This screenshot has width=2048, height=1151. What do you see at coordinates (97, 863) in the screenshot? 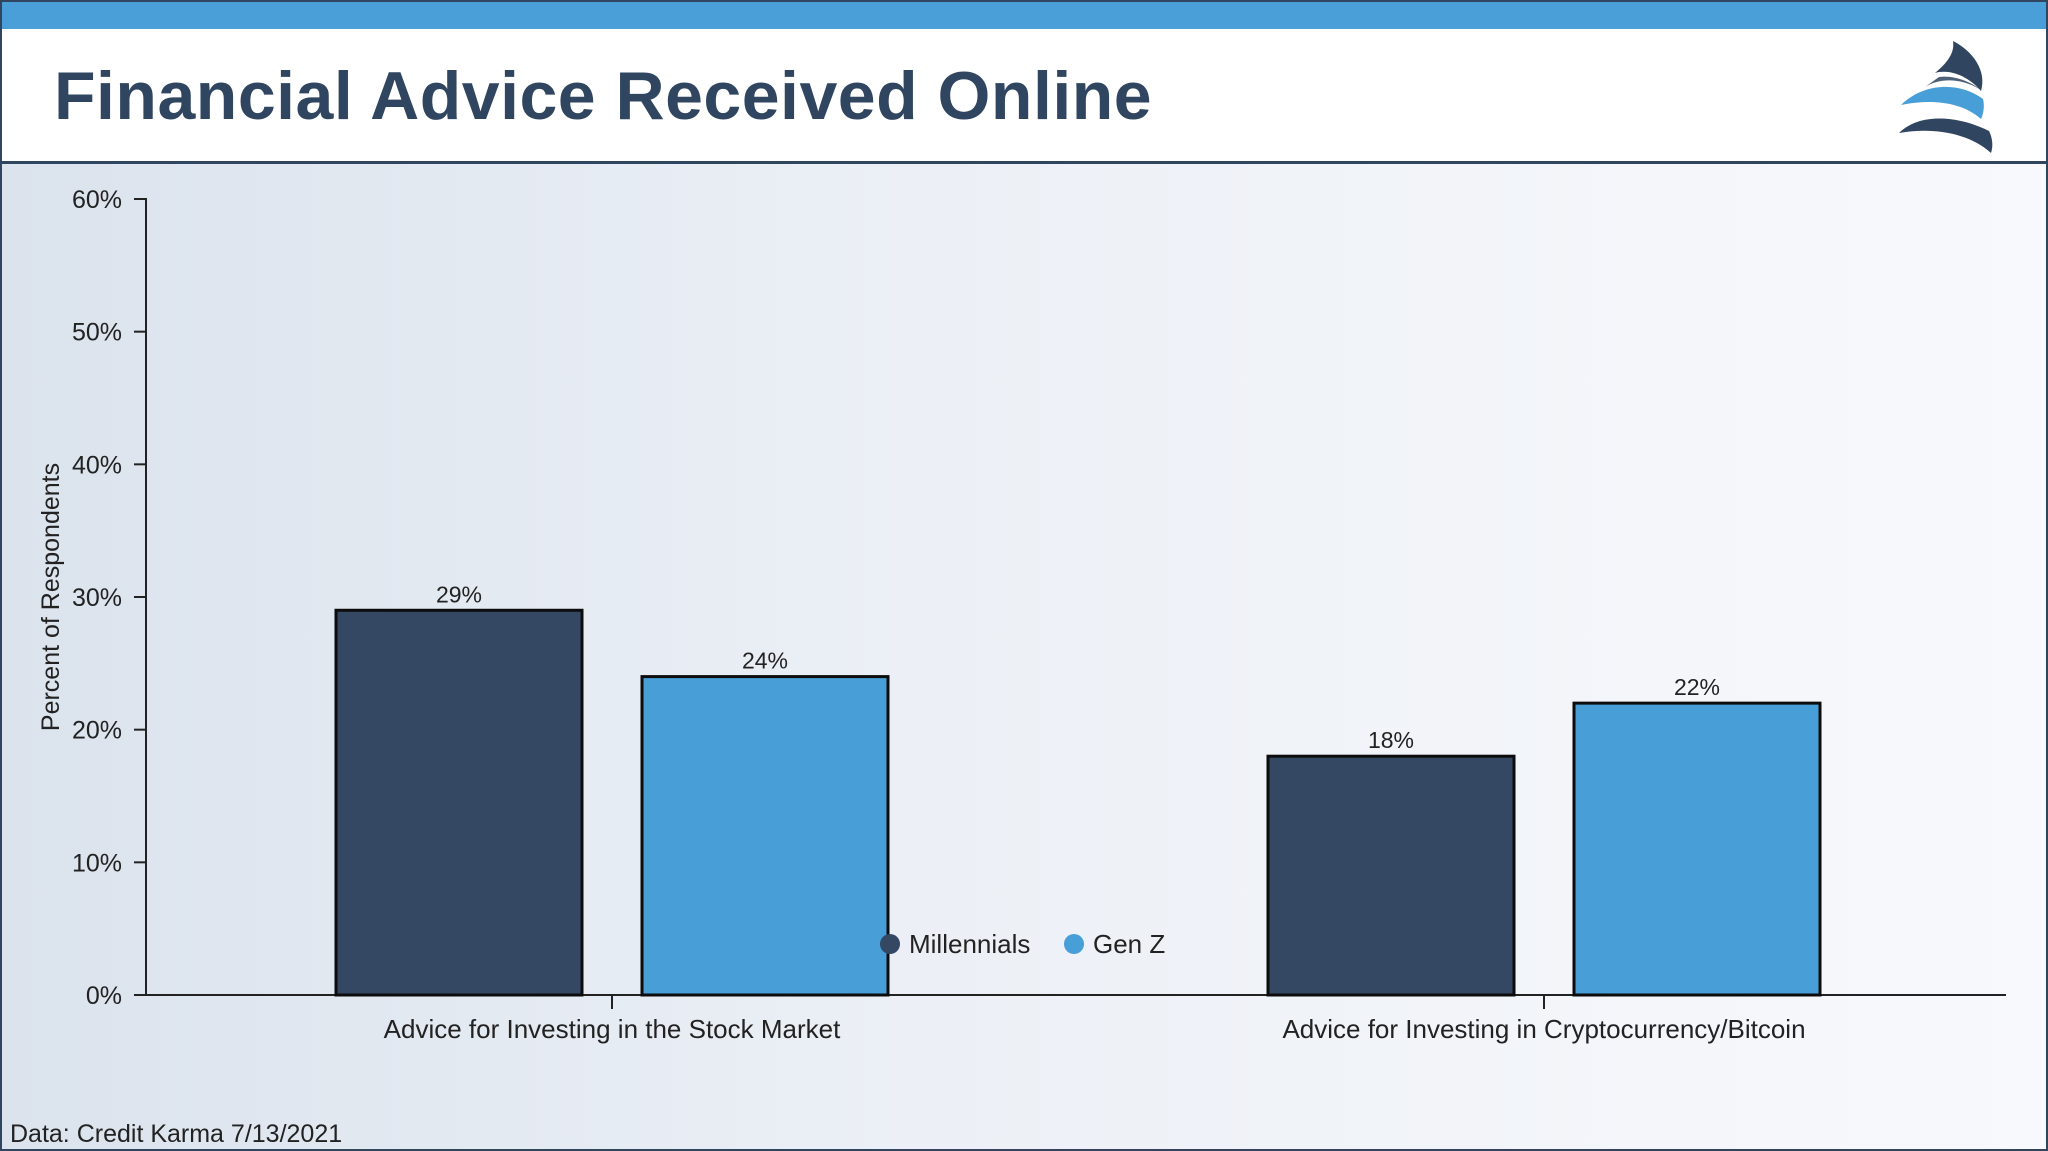
I see `y-tick-label: 10%` at bounding box center [97, 863].